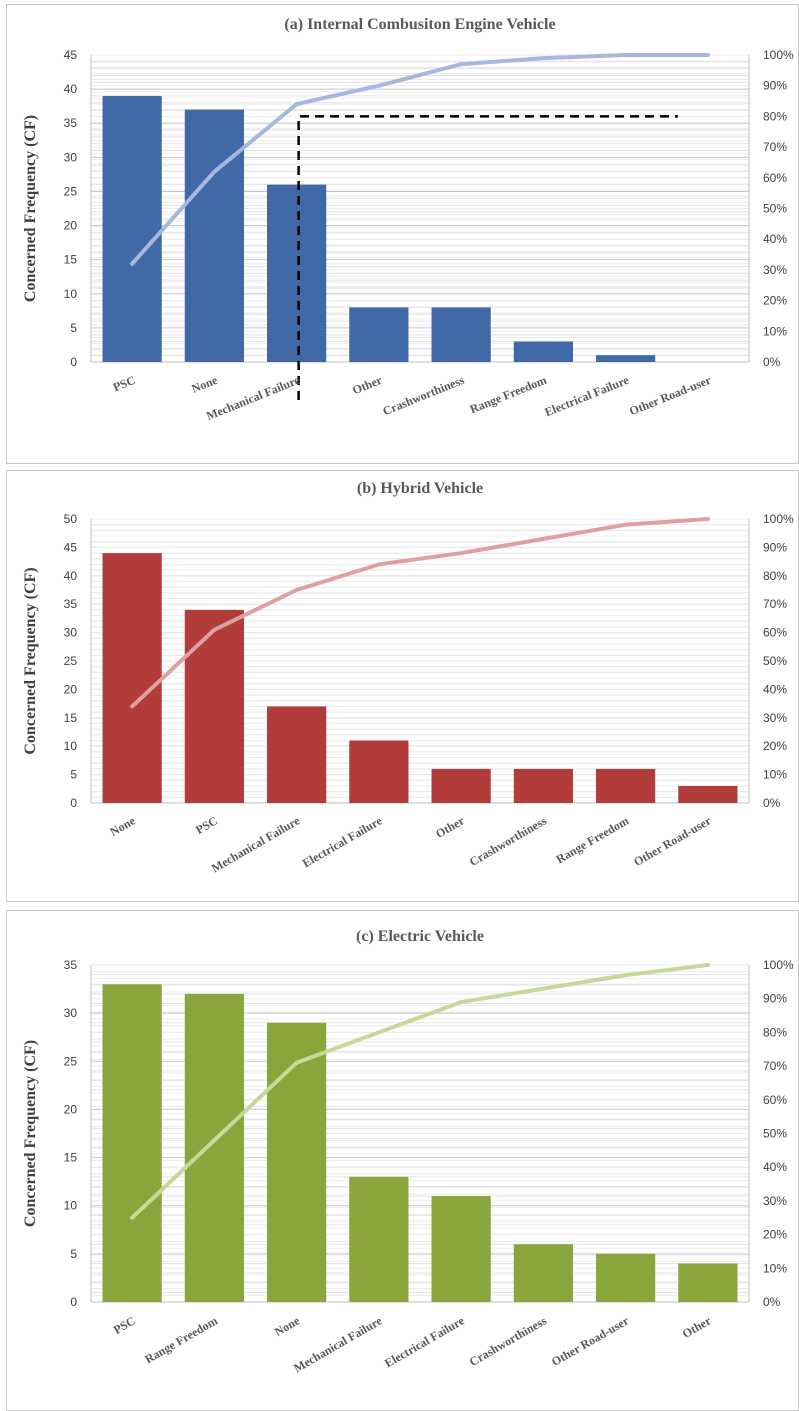  What do you see at coordinates (420, 488) in the screenshot?
I see `chart-title: (b) Hybrid Vehicle` at bounding box center [420, 488].